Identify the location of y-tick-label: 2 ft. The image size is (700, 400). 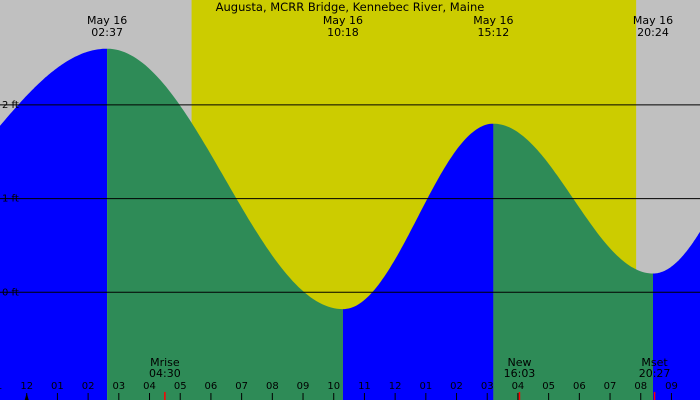
(10, 105).